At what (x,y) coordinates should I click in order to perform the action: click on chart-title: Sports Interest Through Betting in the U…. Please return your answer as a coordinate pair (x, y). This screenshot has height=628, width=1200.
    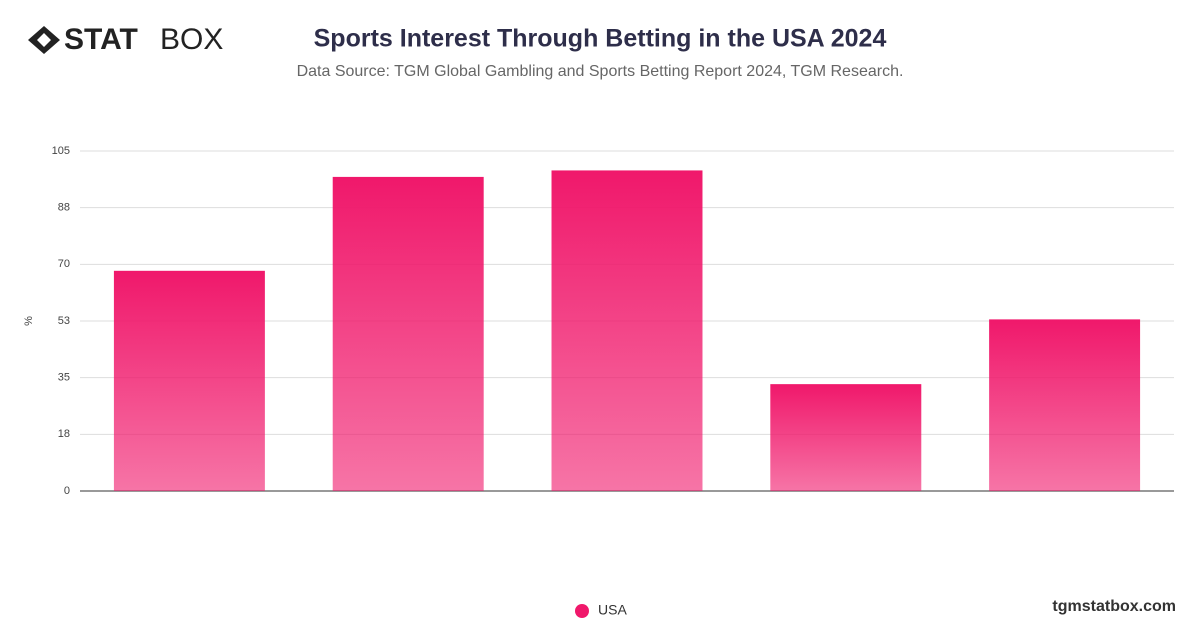
    Looking at the image, I should click on (600, 39).